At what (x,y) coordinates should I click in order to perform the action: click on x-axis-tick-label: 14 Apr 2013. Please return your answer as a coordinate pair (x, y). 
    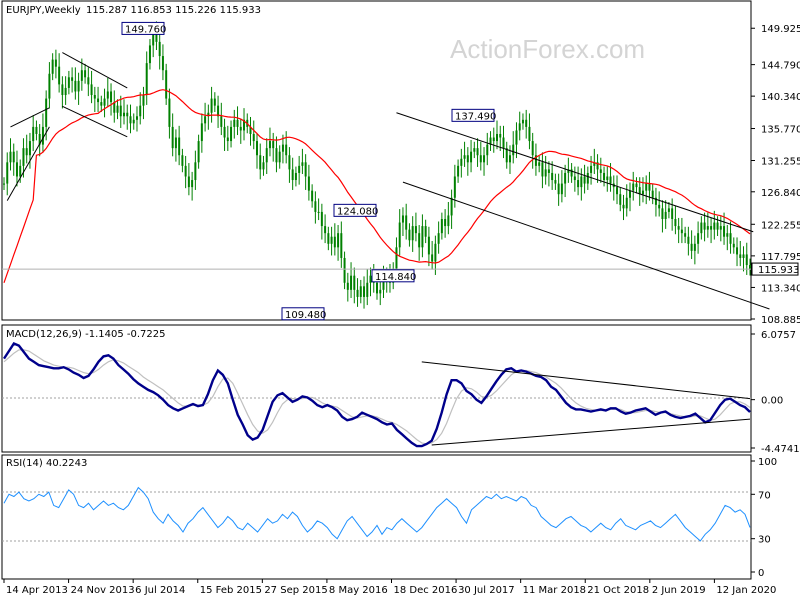
    Looking at the image, I should click on (37, 590).